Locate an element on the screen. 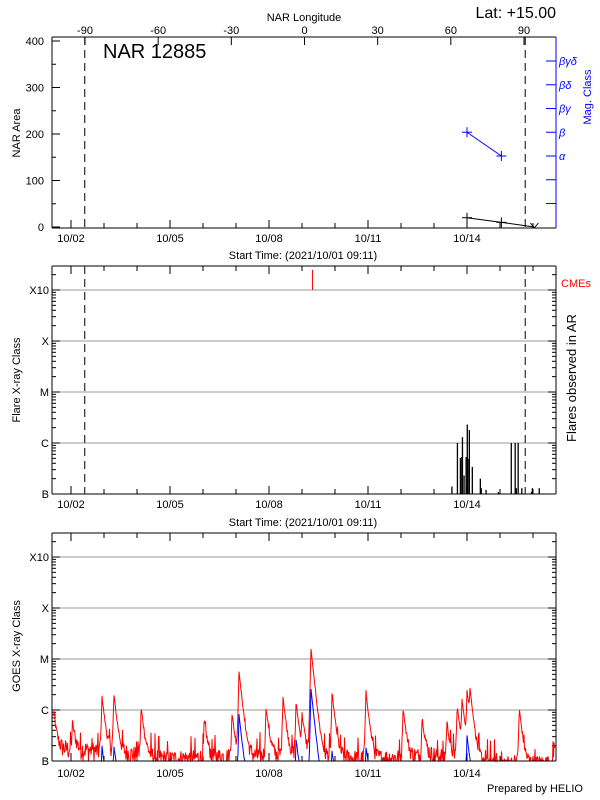 This screenshot has height=800, width=600. y-tick-label: 300 is located at coordinates (35, 89).